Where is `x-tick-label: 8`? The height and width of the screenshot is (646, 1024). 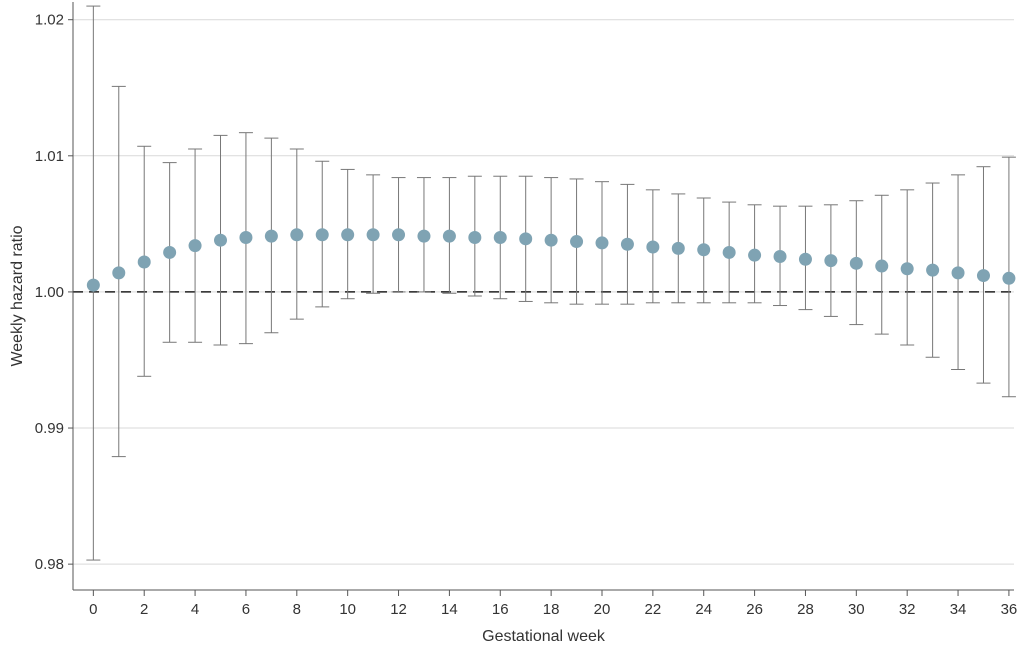
x-tick-label: 8 is located at coordinates (297, 609).